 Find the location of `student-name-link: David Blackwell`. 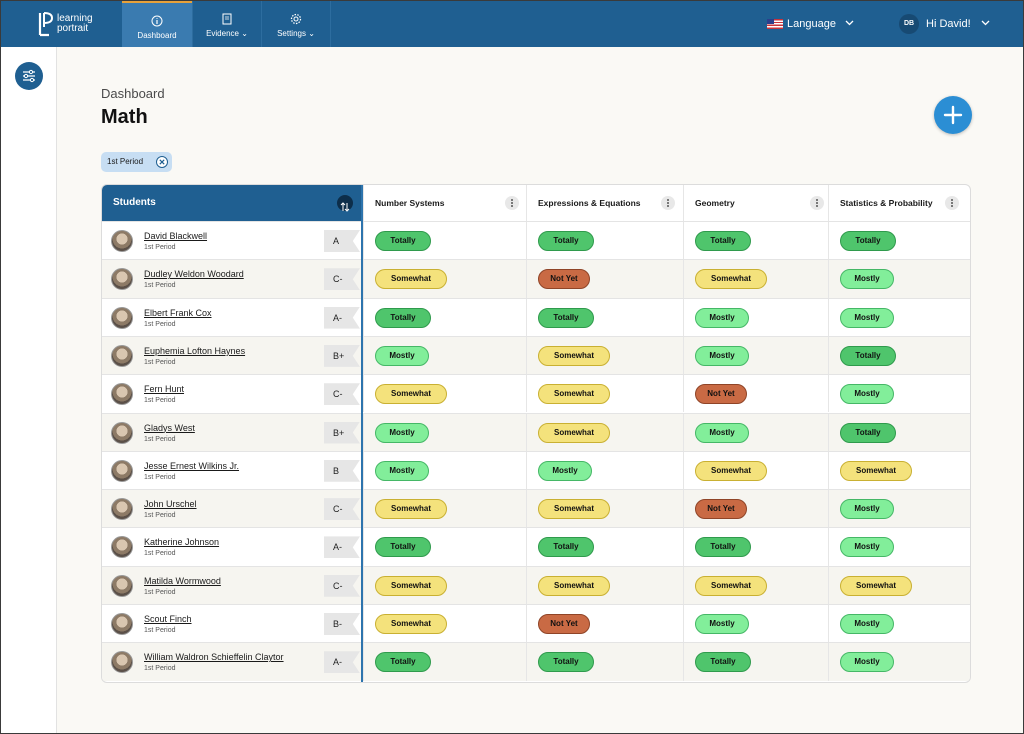

student-name-link: David Blackwell is located at coordinates (176, 236).